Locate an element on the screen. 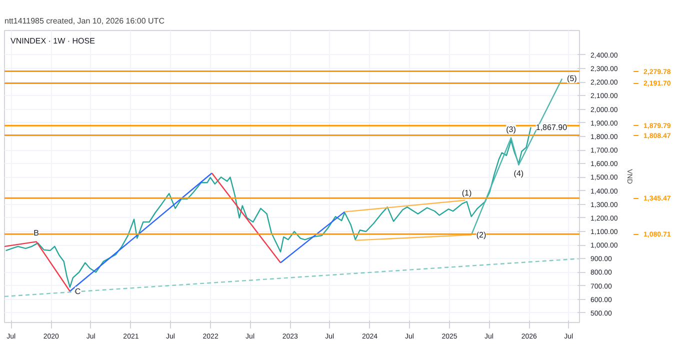  annotation: 1,867.90 is located at coordinates (552, 127).